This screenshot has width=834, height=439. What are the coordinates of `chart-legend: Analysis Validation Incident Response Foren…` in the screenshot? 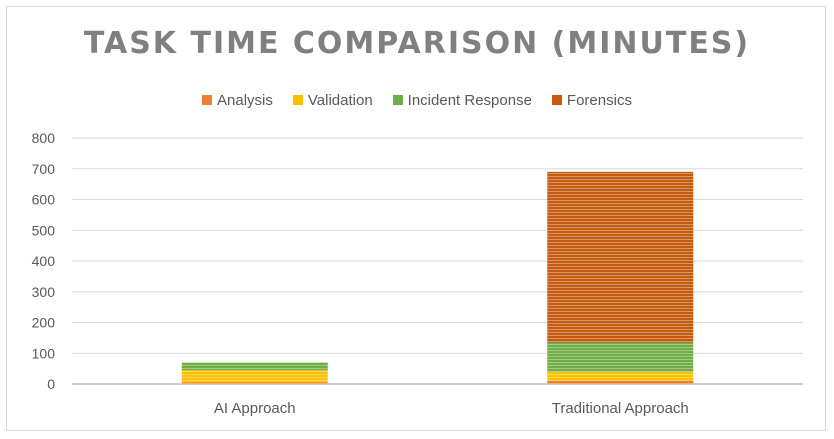 It's located at (417, 100).